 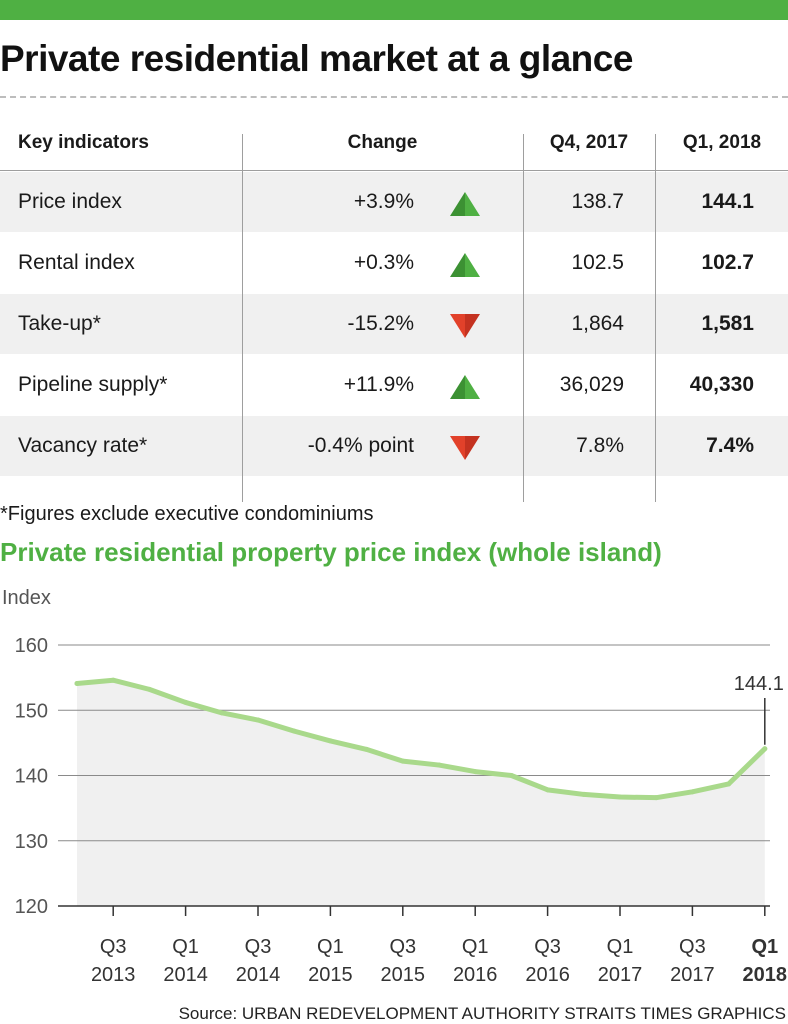 I want to click on table-row: Take-up* -15.2% 1,864 1,581, so click(x=394, y=324).